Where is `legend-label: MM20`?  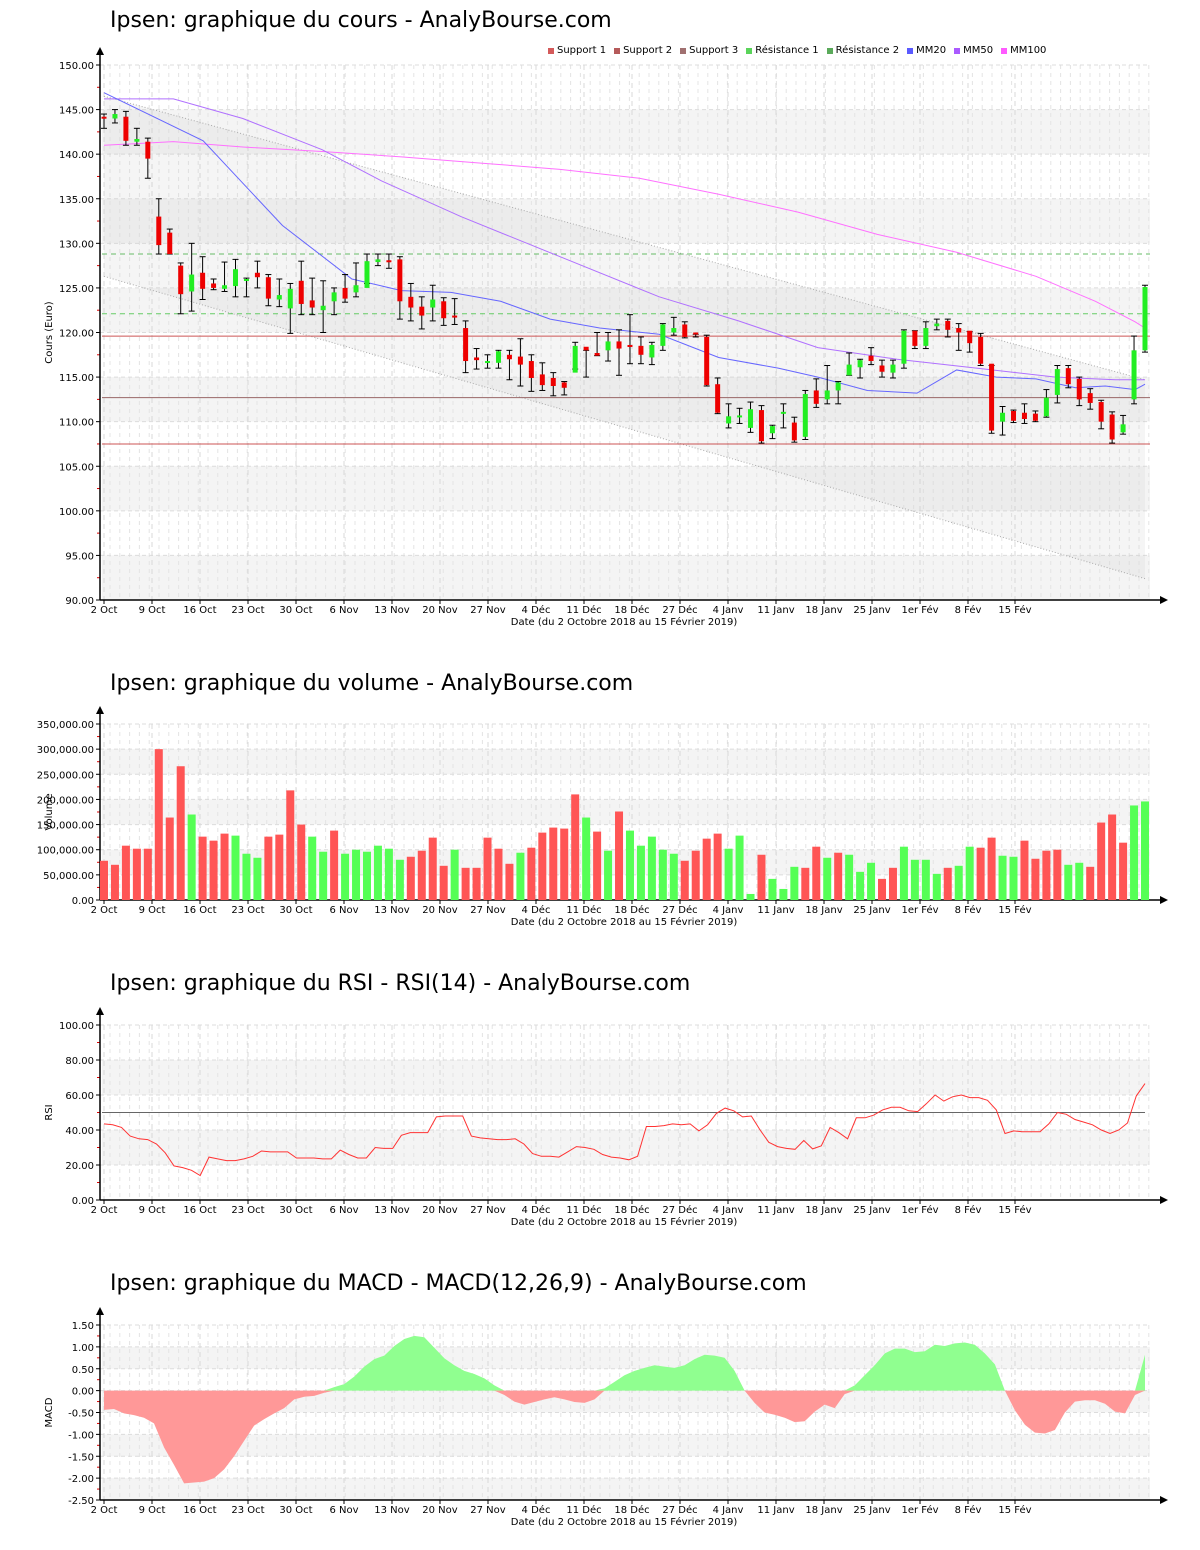 legend-label: MM20 is located at coordinates (931, 50).